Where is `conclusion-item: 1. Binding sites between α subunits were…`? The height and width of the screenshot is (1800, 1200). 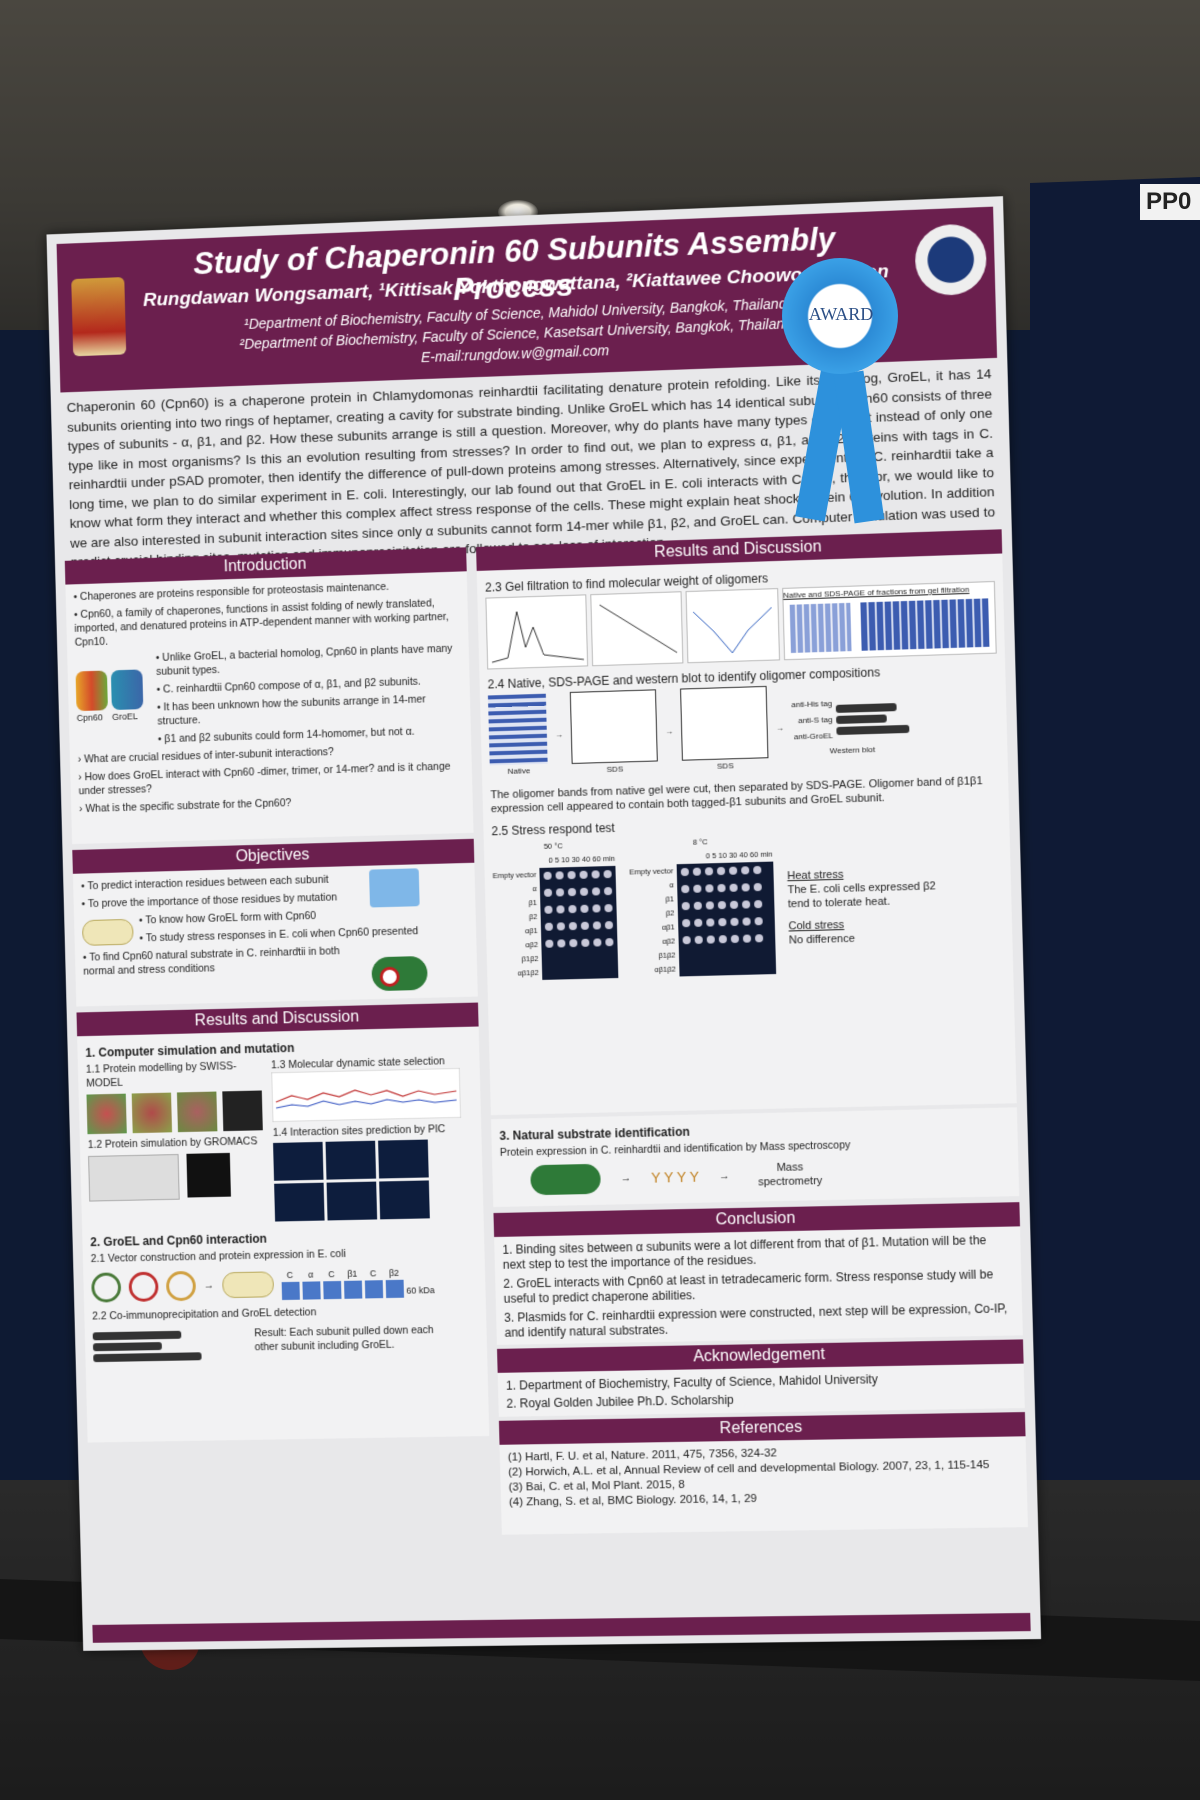 conclusion-item: 1. Binding sites between α subunits were… is located at coordinates (744, 1252).